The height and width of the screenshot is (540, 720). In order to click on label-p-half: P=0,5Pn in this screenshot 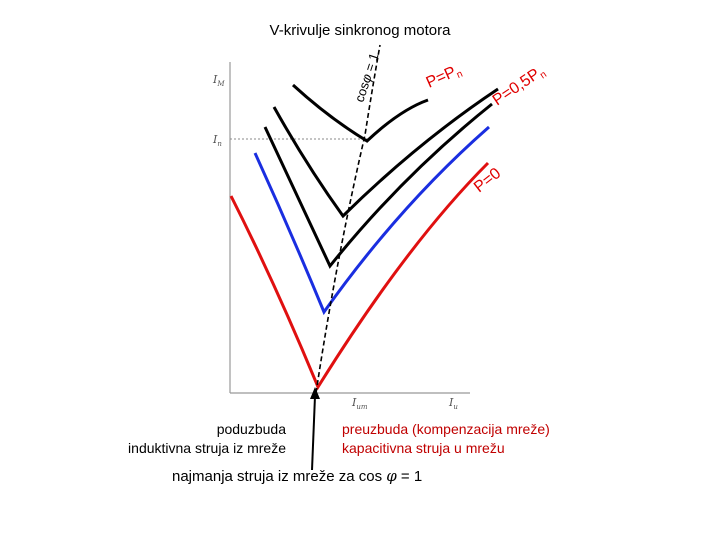, I will do `click(519, 87)`.